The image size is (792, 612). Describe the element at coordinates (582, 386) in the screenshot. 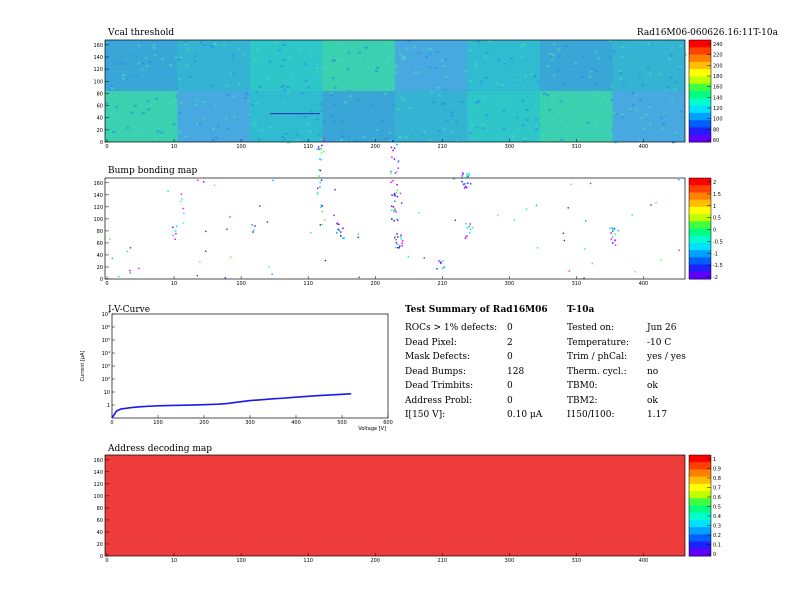

I see `summary-right-label-4: TBM0:` at that location.